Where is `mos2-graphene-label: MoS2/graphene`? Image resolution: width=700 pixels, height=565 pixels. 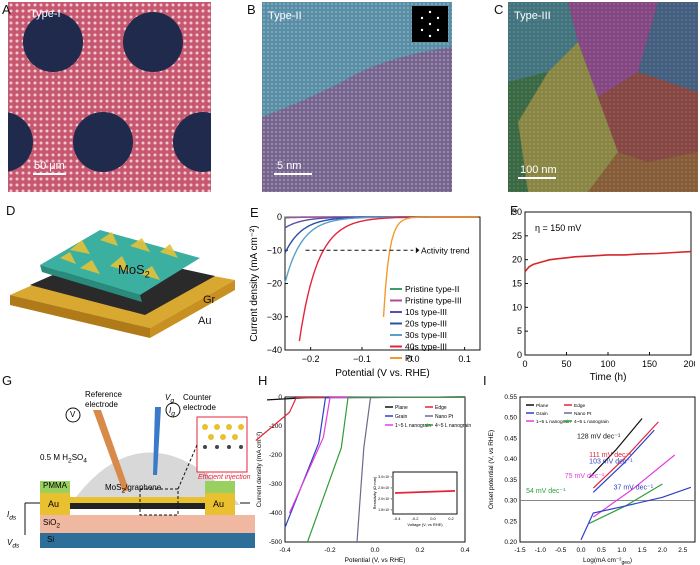 mos2-graphene-label: MoS2/graphene is located at coordinates (133, 489).